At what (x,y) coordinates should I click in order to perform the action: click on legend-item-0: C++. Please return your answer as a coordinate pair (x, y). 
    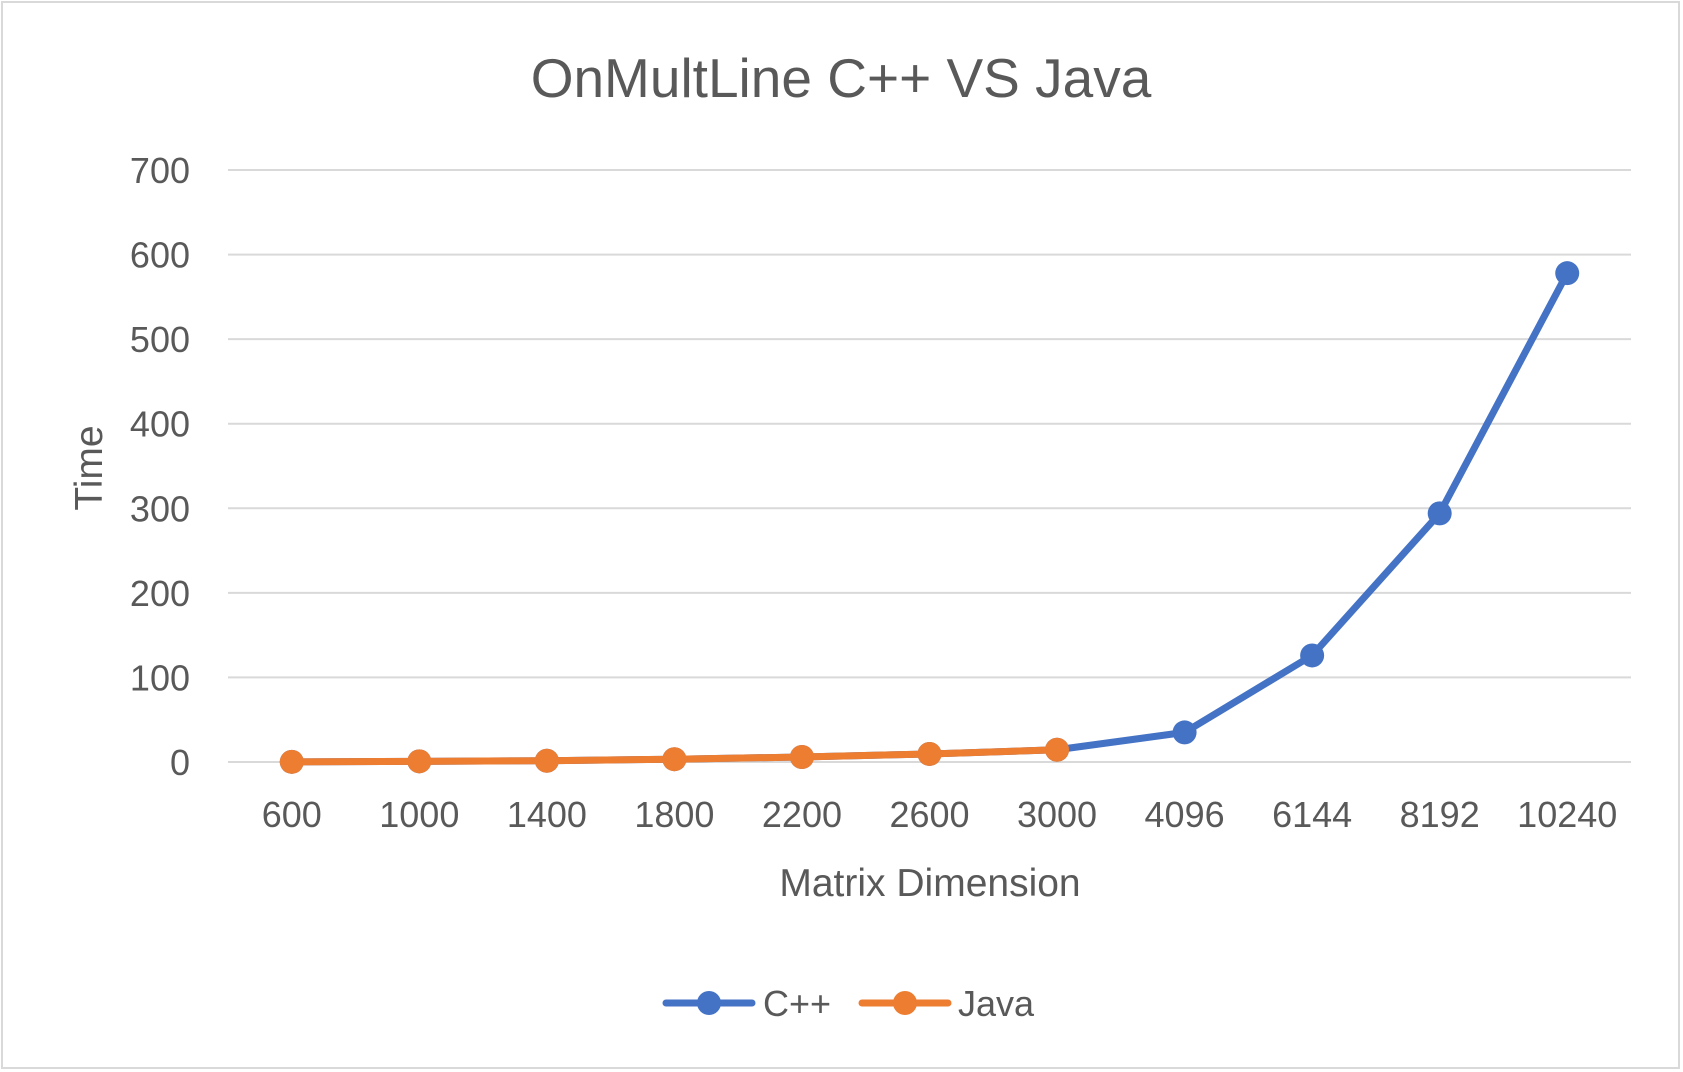
    Looking at the image, I should click on (746, 1003).